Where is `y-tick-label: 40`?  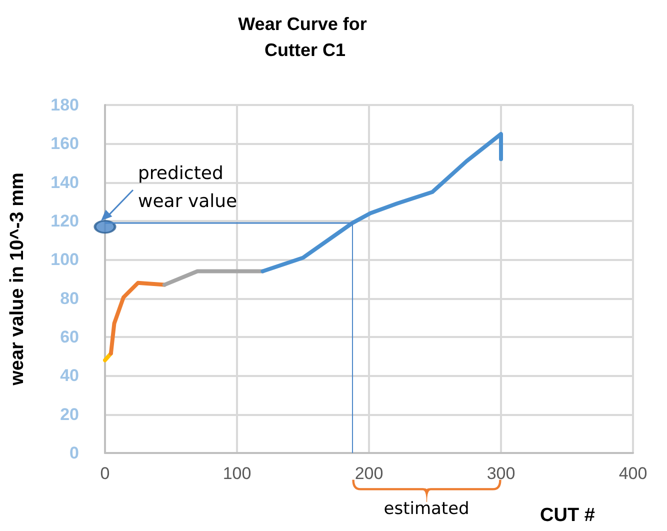 y-tick-label: 40 is located at coordinates (69, 376).